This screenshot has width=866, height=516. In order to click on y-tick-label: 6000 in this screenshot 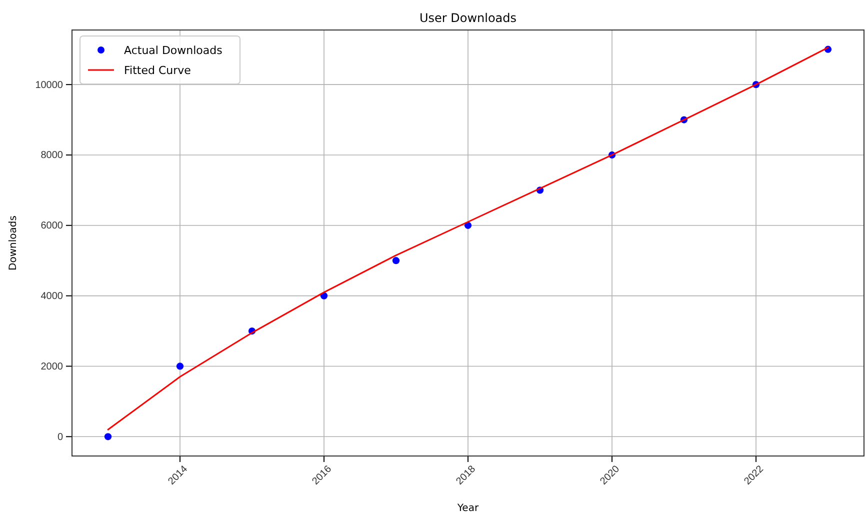, I will do `click(52, 226)`.